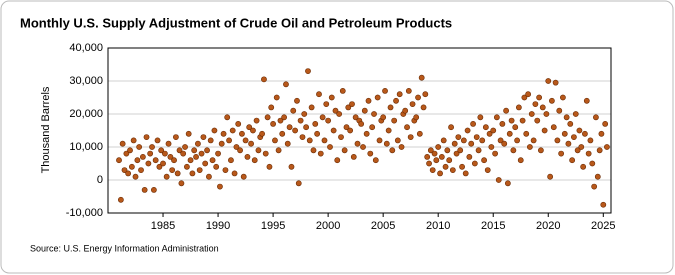  What do you see at coordinates (86, 114) in the screenshot?
I see `y-tick-label: 20,000` at bounding box center [86, 114].